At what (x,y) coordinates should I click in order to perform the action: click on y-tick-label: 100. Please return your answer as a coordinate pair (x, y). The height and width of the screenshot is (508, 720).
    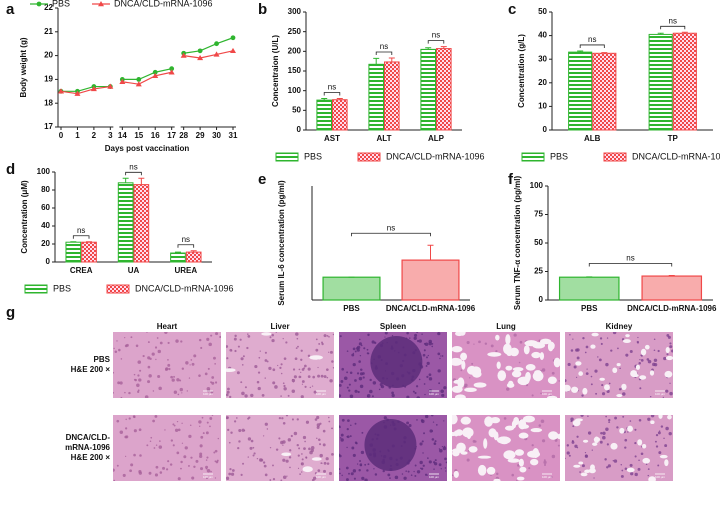
    Looking at the image, I should click on (295, 90).